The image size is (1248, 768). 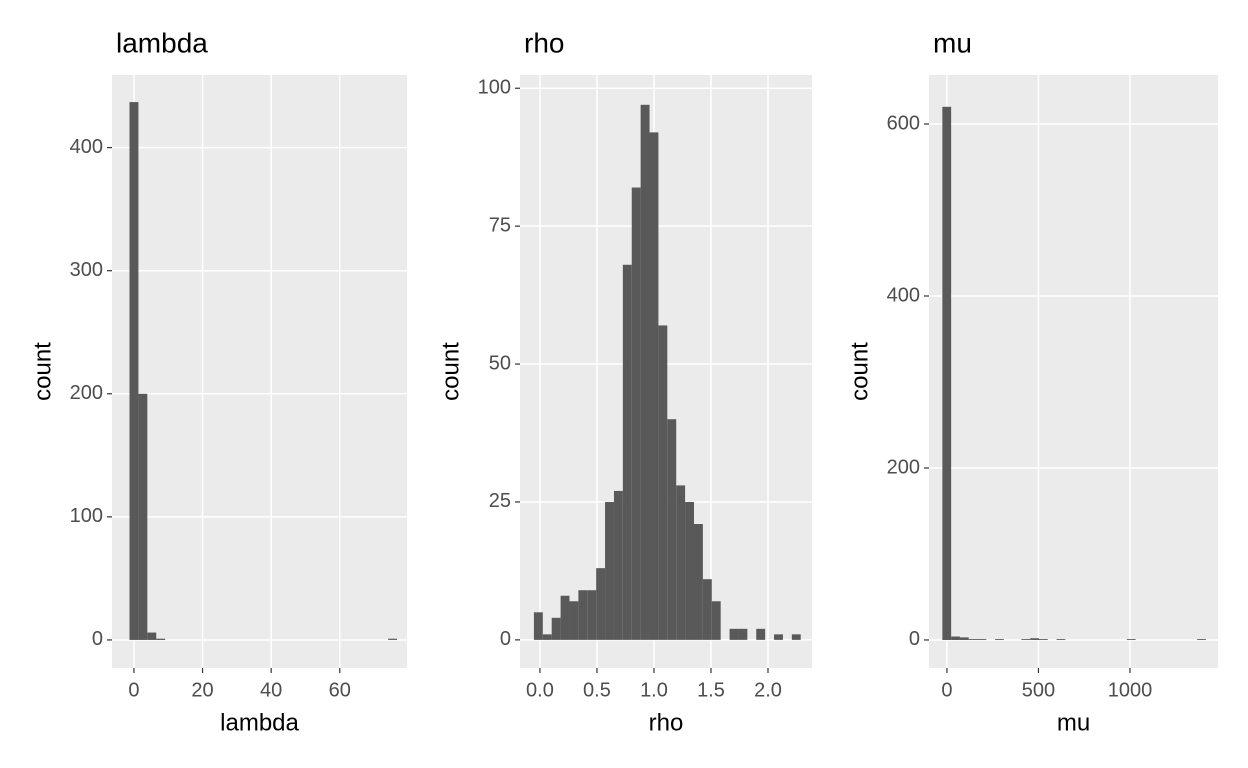 What do you see at coordinates (162, 42) in the screenshot?
I see `chart-title: lambda` at bounding box center [162, 42].